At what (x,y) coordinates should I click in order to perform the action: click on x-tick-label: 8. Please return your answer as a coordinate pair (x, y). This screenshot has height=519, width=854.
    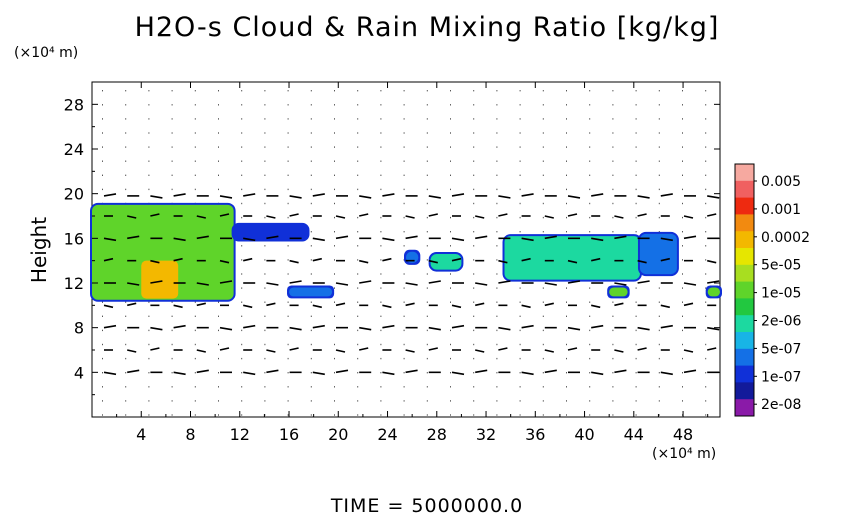
    Looking at the image, I should click on (190, 434).